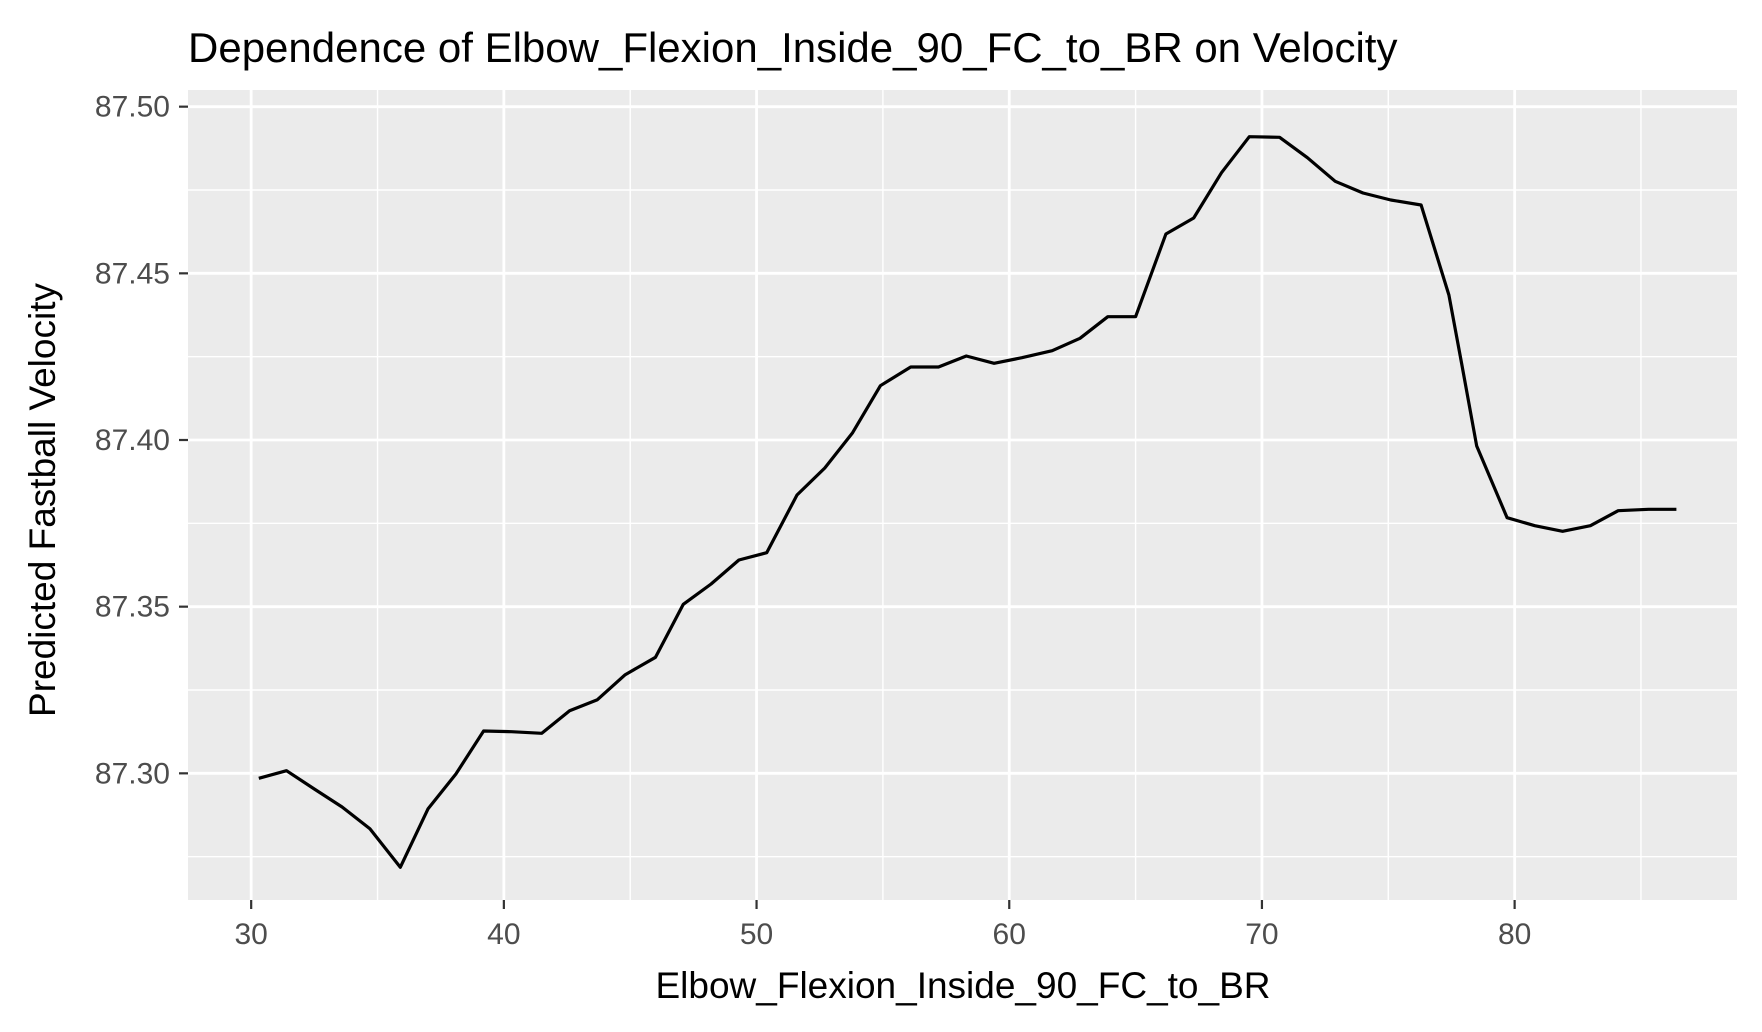 The height and width of the screenshot is (1032, 1762). Describe the element at coordinates (756, 934) in the screenshot. I see `x-tick-label: 50` at that location.